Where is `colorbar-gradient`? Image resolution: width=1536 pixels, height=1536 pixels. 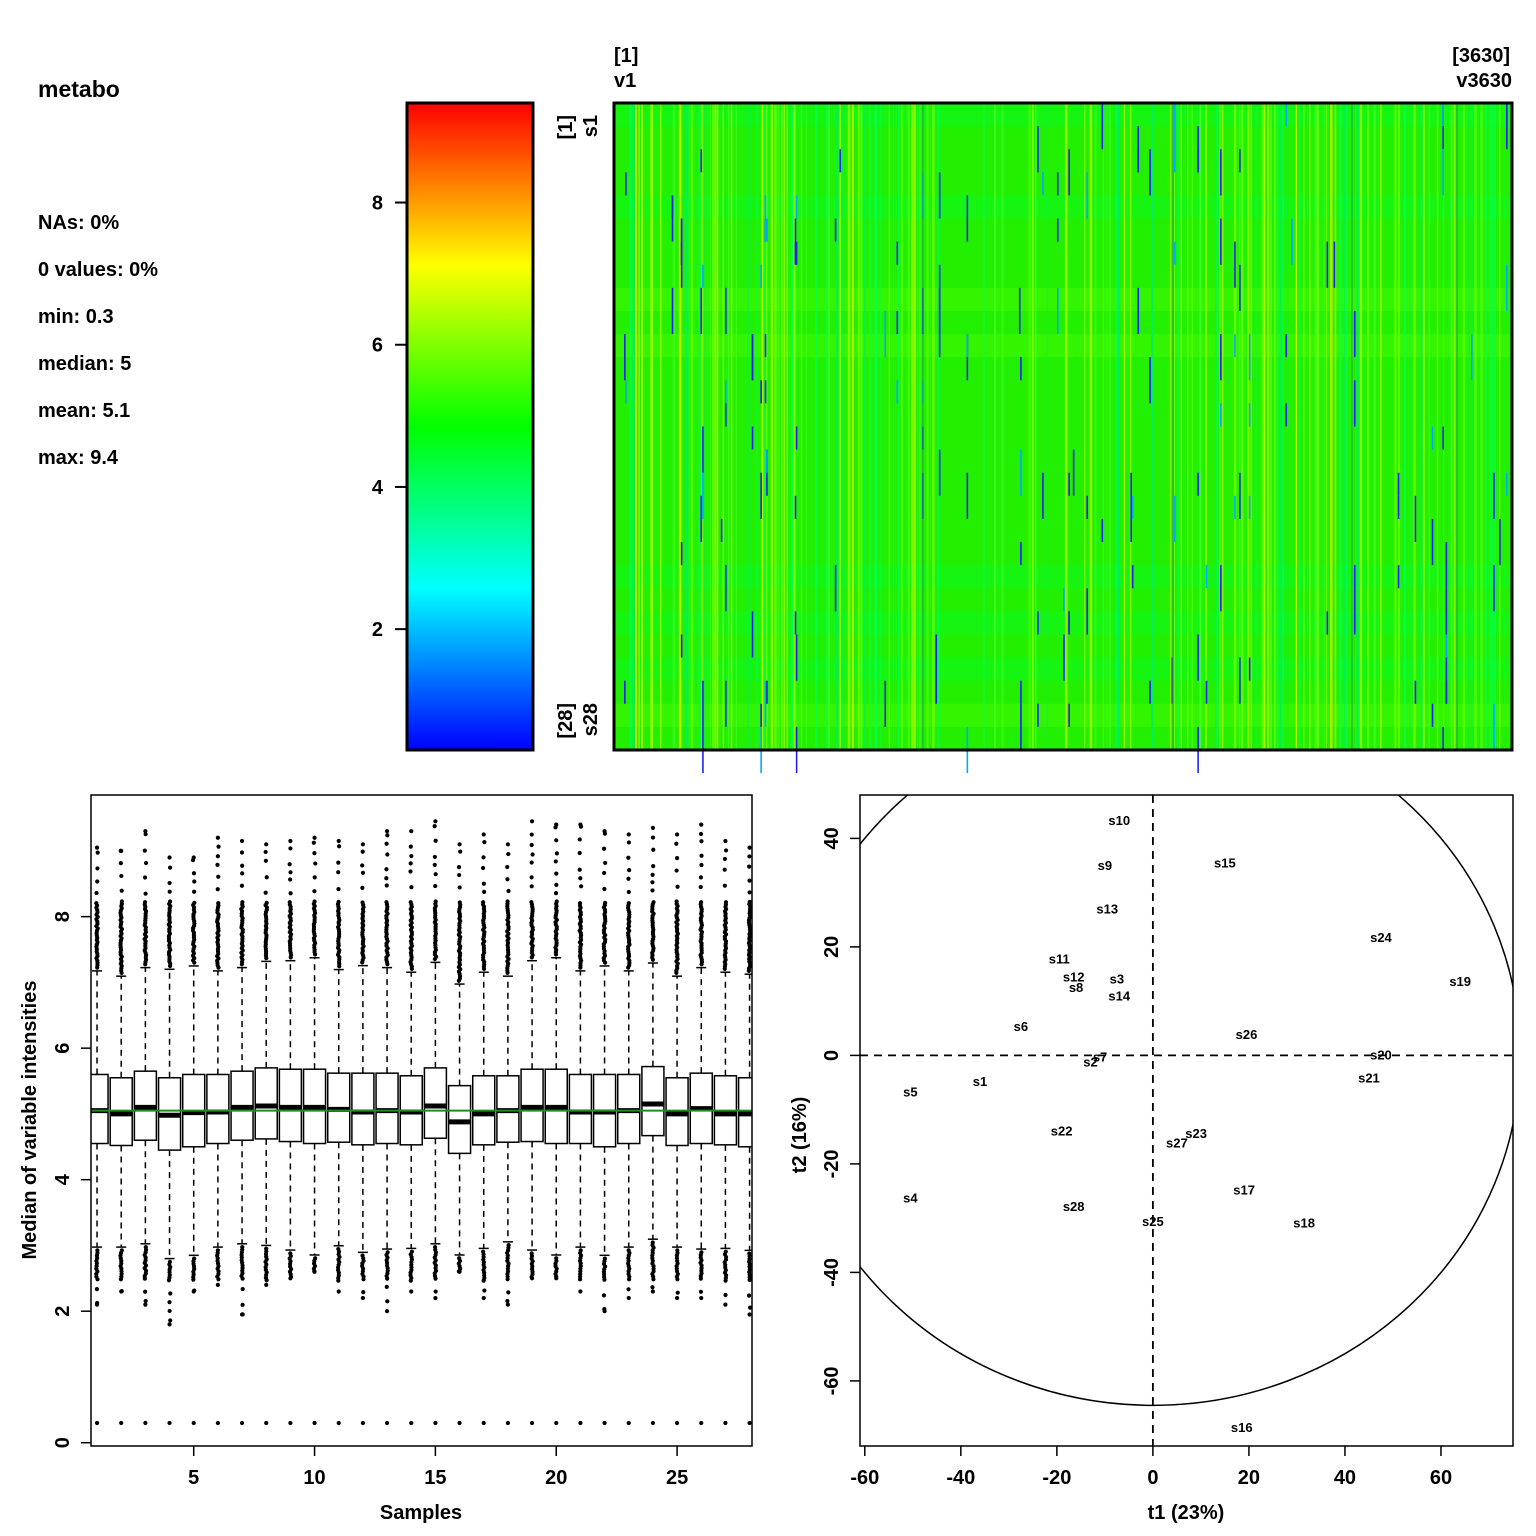
colorbar-gradient is located at coordinates (470, 426).